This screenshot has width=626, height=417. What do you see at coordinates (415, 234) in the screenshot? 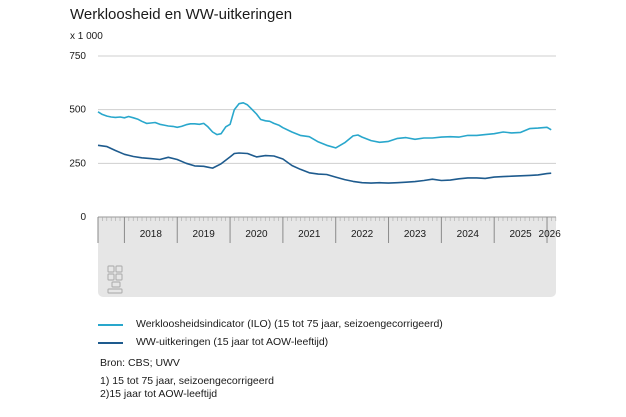
I see `x-tick-label: 2023` at bounding box center [415, 234].